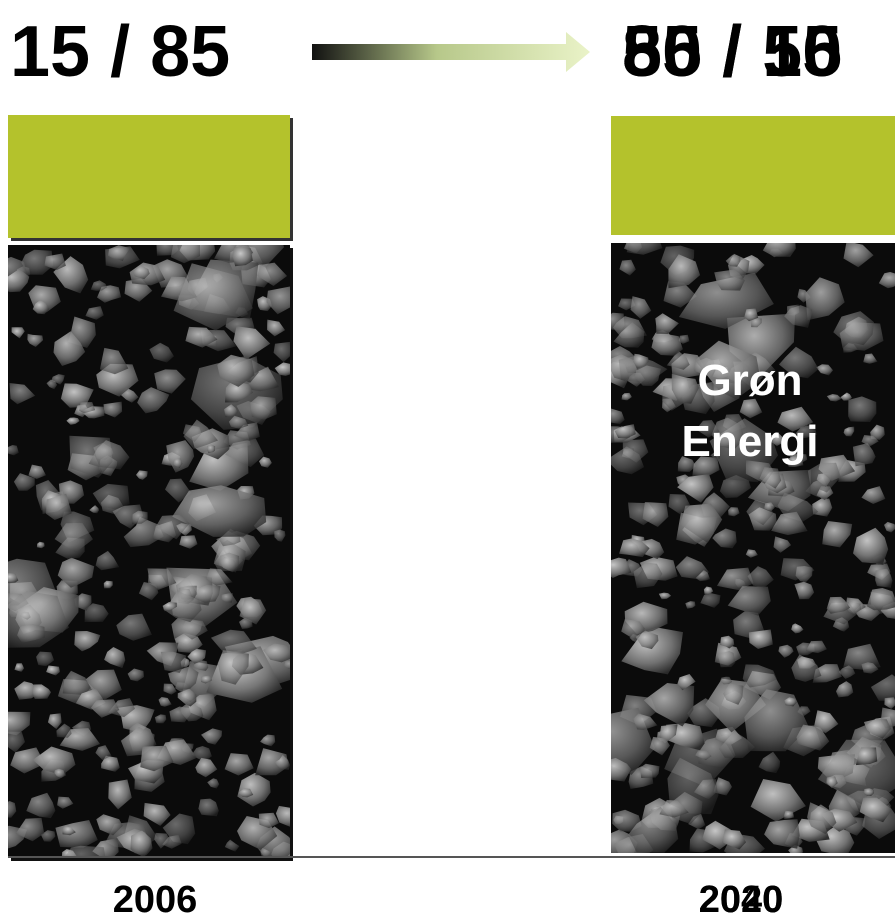 Image resolution: width=895 pixels, height=915 pixels. I want to click on year-future: 2040, so click(741, 897).